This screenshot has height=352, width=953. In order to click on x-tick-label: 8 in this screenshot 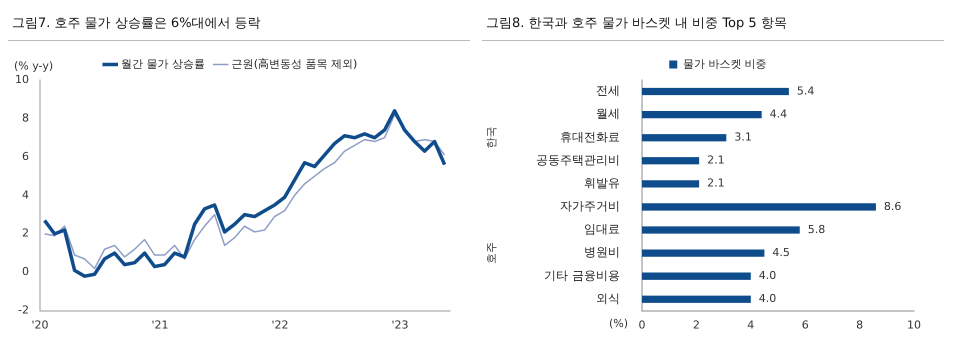, I will do `click(860, 325)`.